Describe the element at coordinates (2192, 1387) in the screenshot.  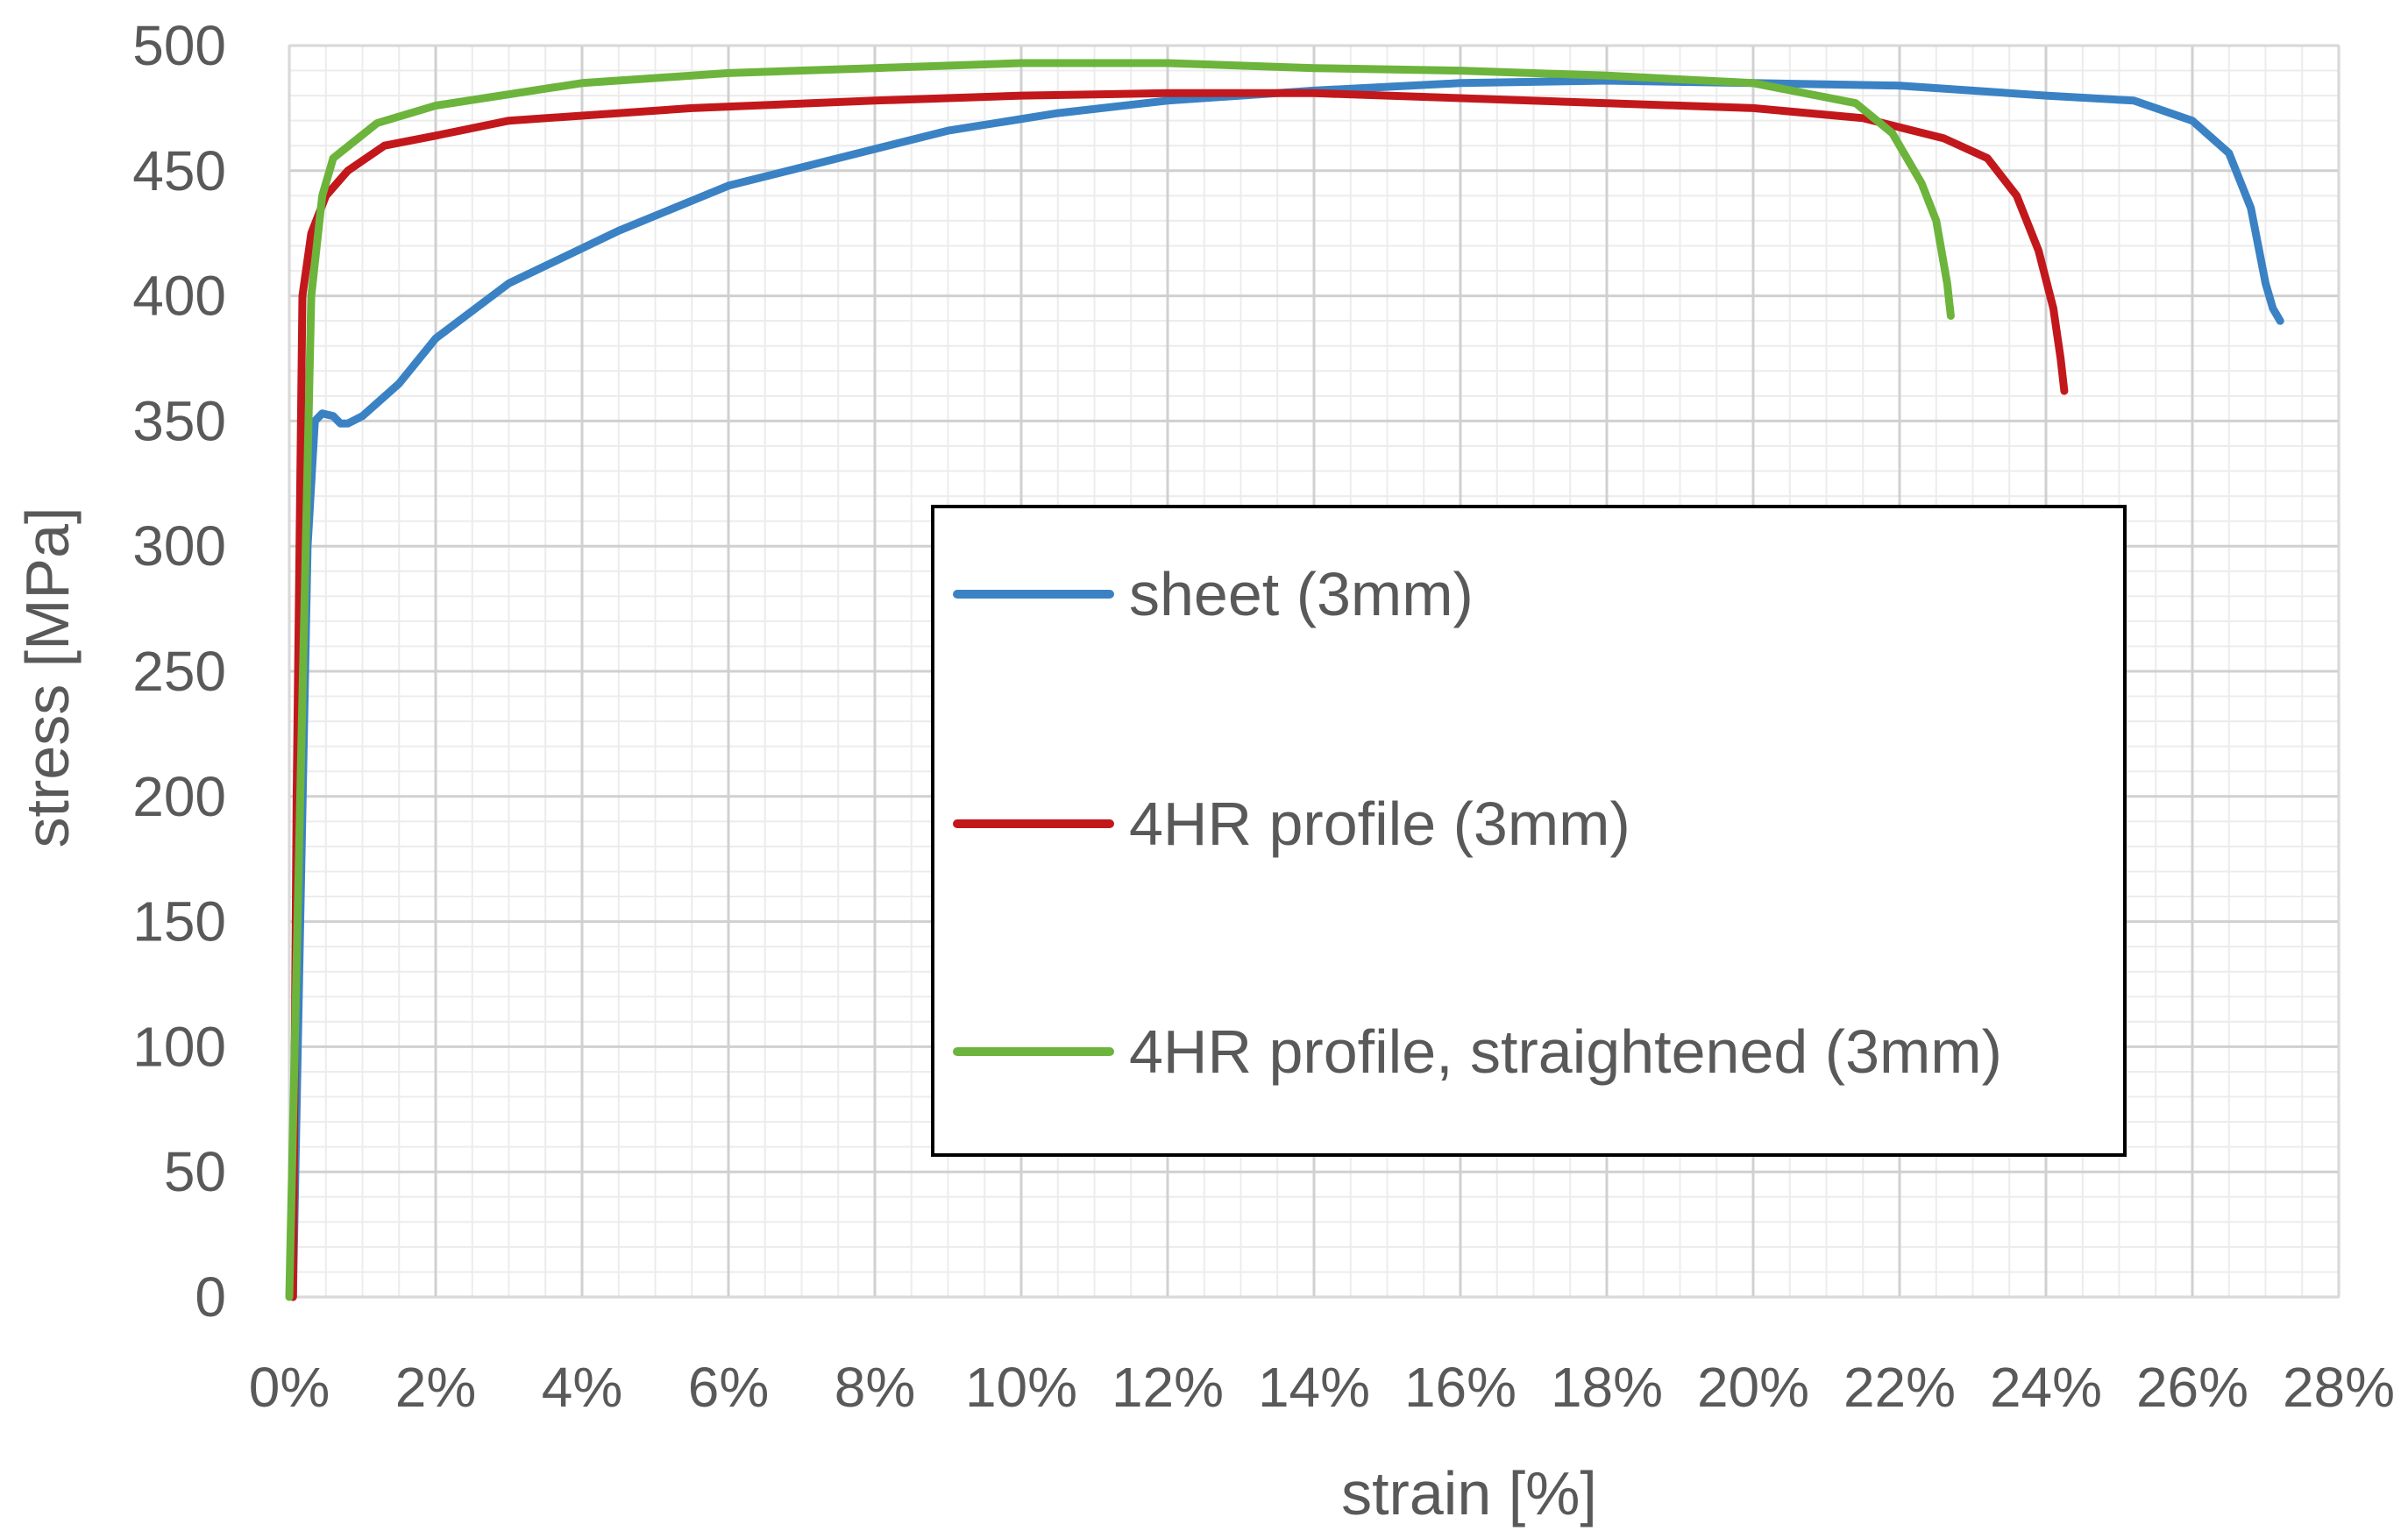
I see `x-tick-label: 26%` at that location.